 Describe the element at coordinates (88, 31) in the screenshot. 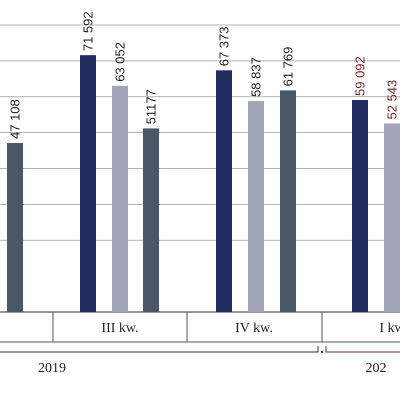

I see `bar-value-label: 71 592` at that location.